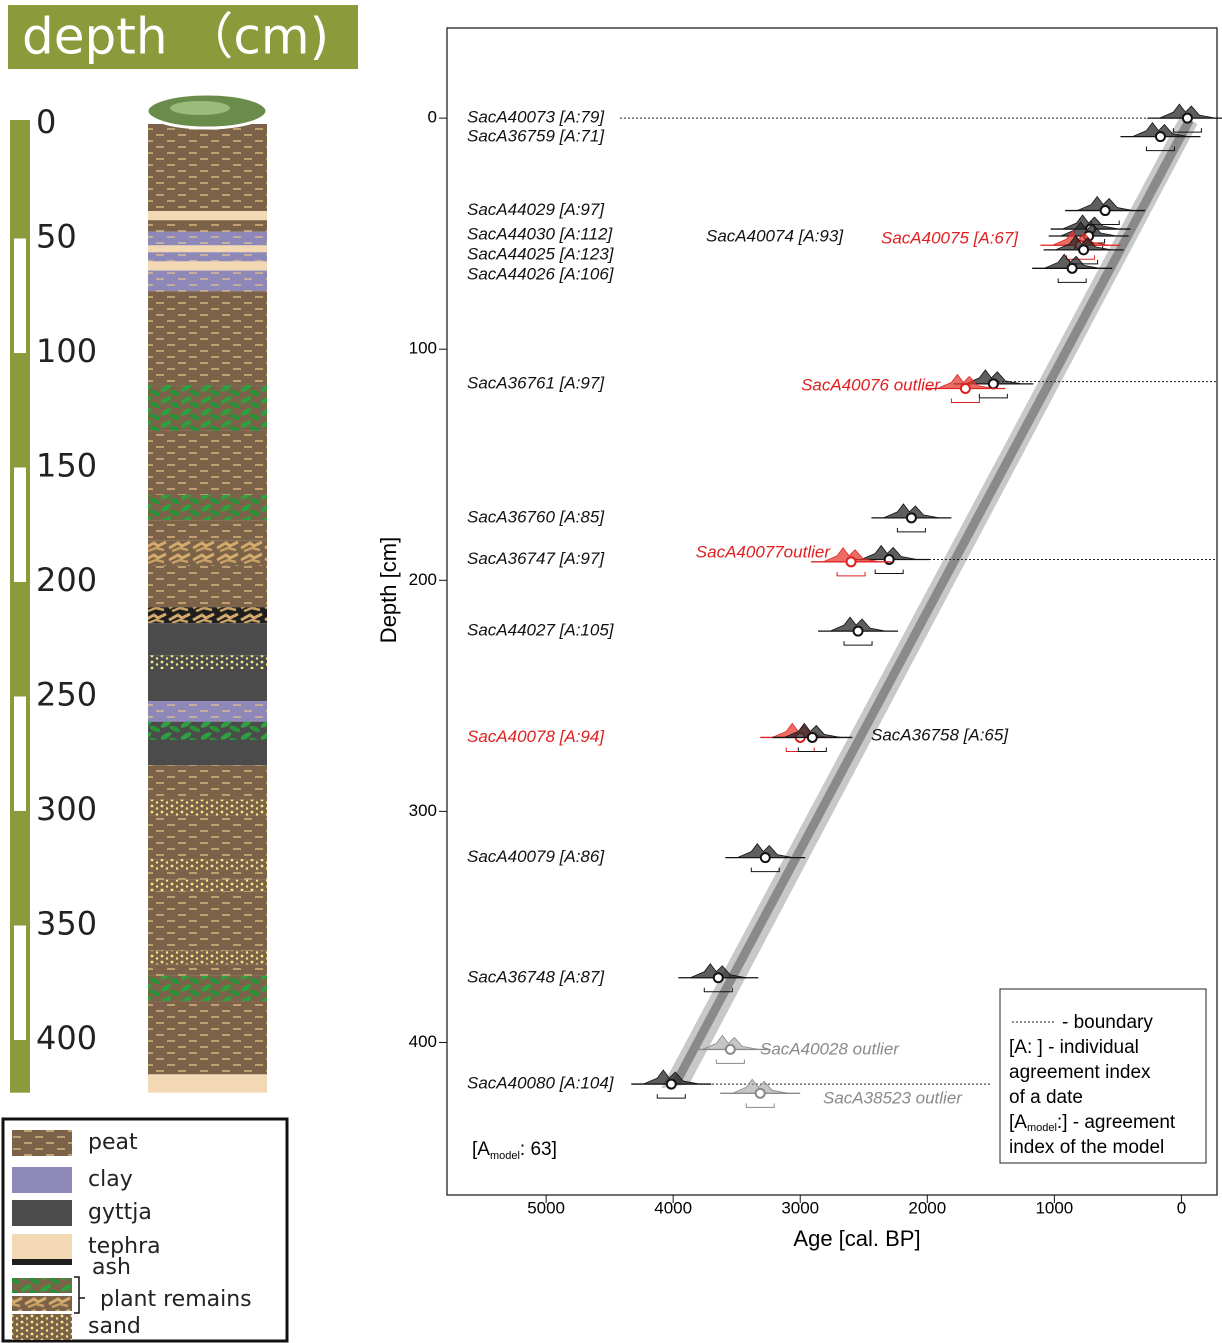 The image size is (1222, 1343). I want to click on legend-model-suffix: :] - agreement, so click(1116, 1122).